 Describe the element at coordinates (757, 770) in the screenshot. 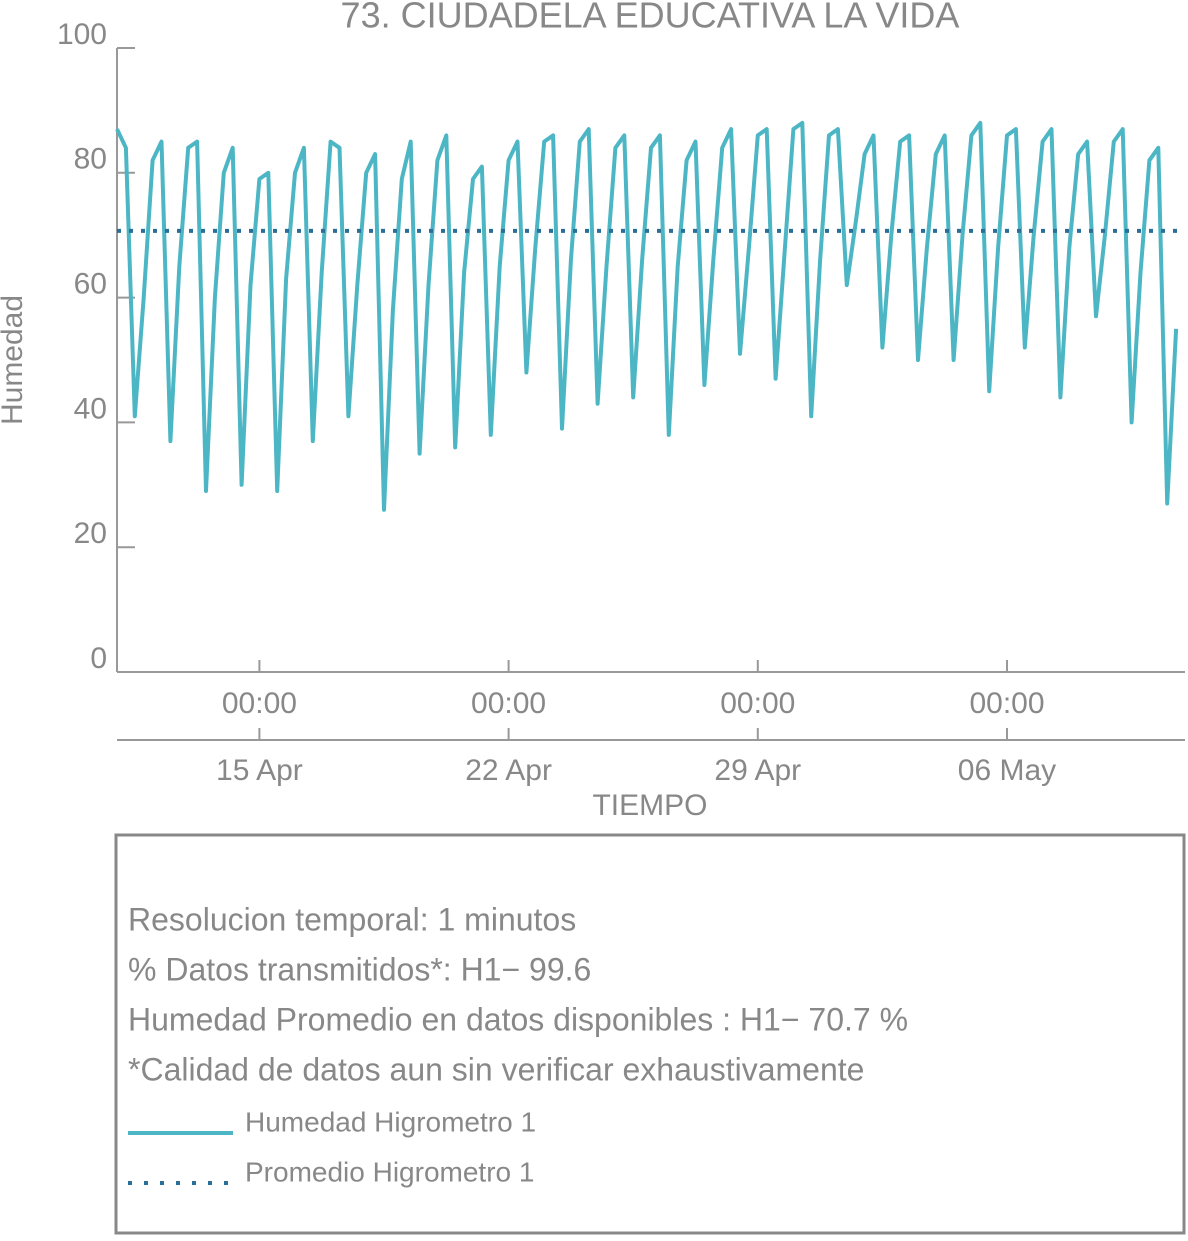

I see `x-date-label: 29 Apr` at that location.